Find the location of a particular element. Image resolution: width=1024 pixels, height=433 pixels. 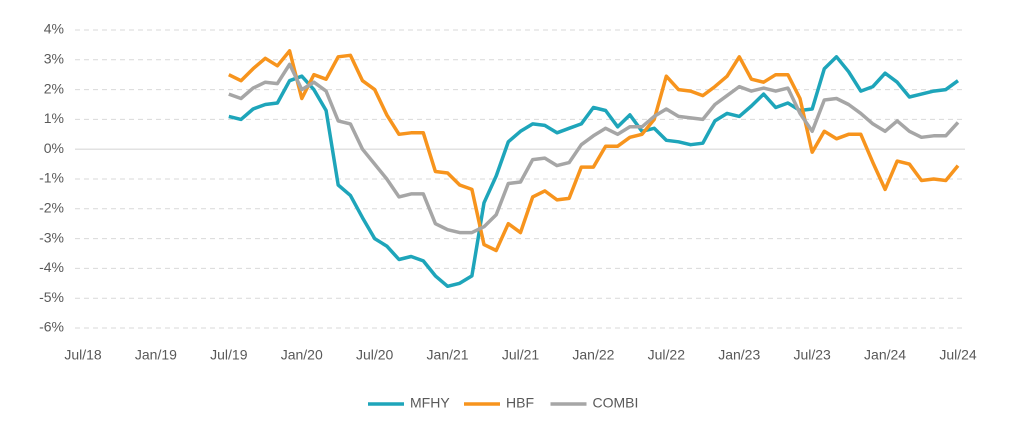

x-tick-label: Jul/21 is located at coordinates (521, 355).